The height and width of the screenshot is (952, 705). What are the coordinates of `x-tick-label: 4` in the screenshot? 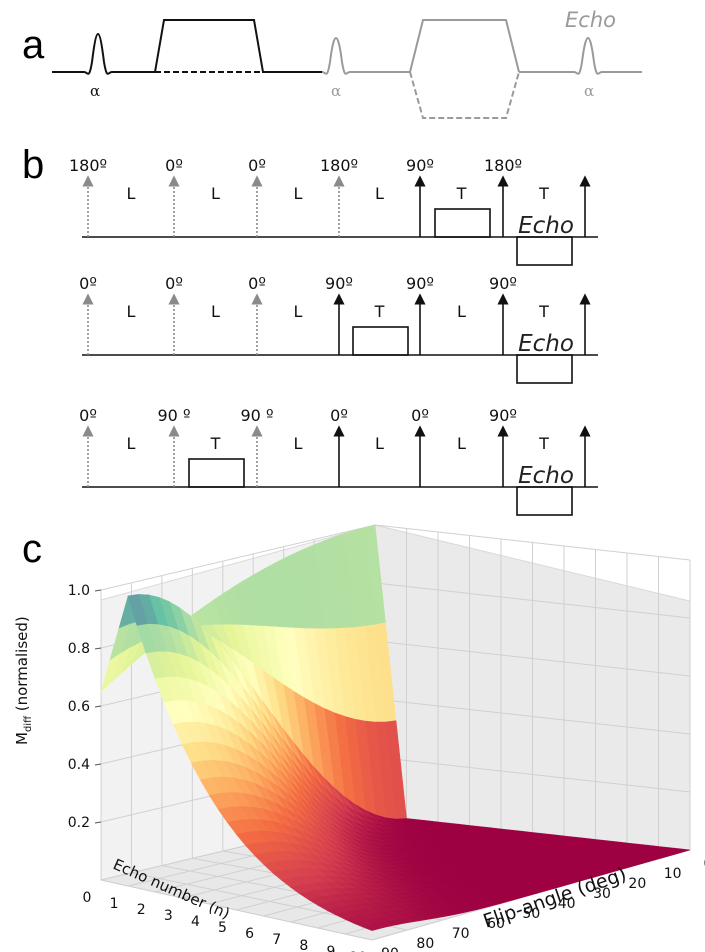 It's located at (195, 922).